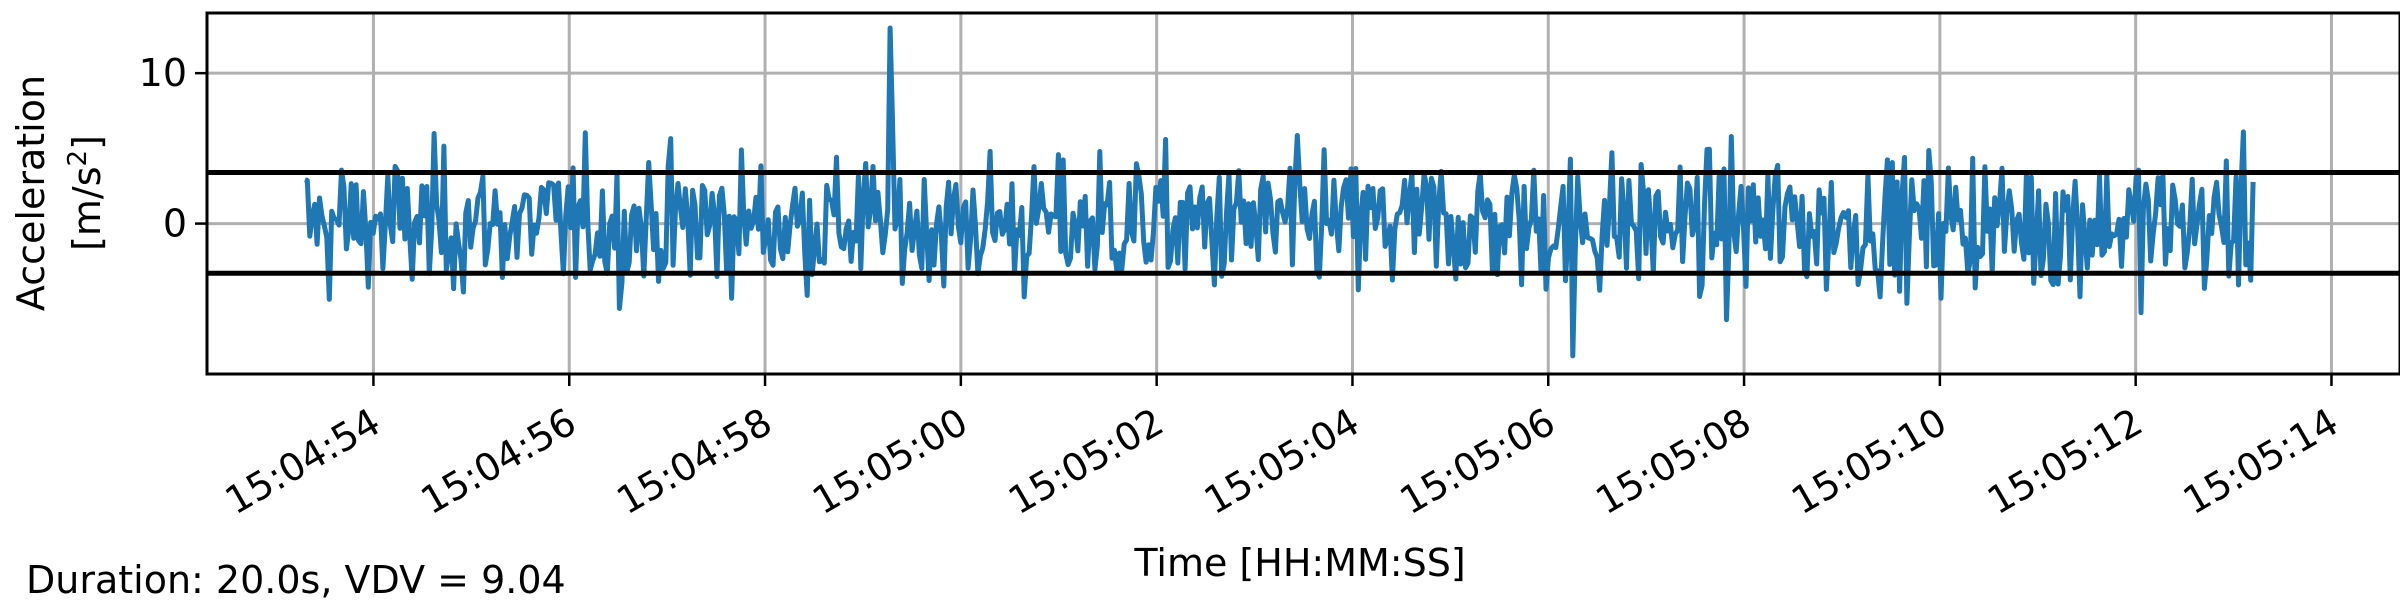  What do you see at coordinates (86, 193) in the screenshot?
I see `y-axis-unit: [m/s2]` at bounding box center [86, 193].